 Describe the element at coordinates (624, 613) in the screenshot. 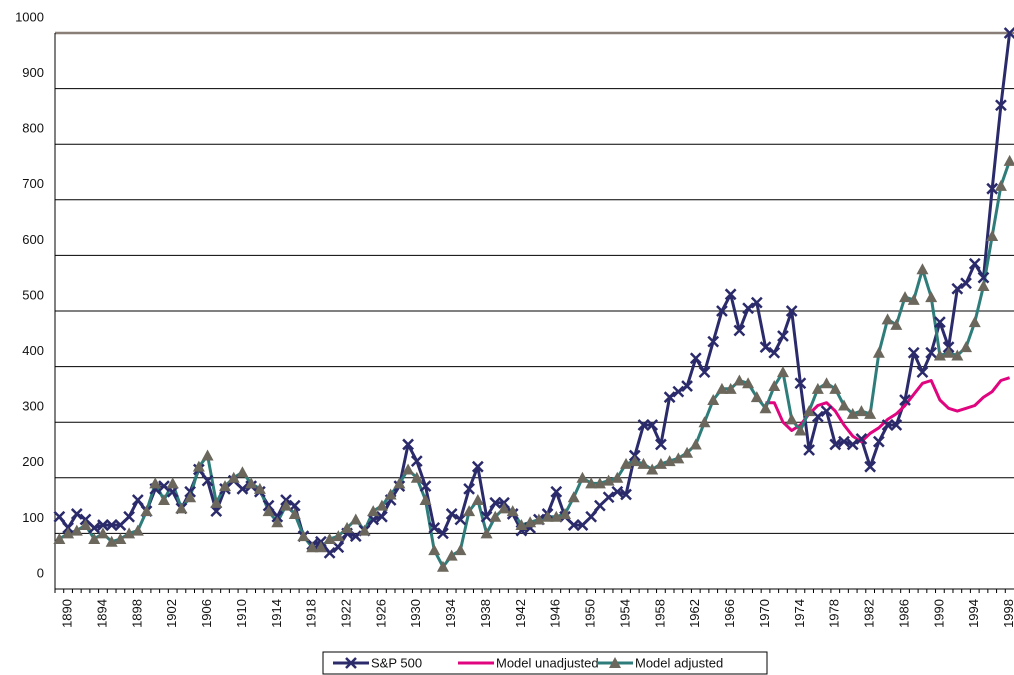

I see `x-tick-label: 1954` at that location.